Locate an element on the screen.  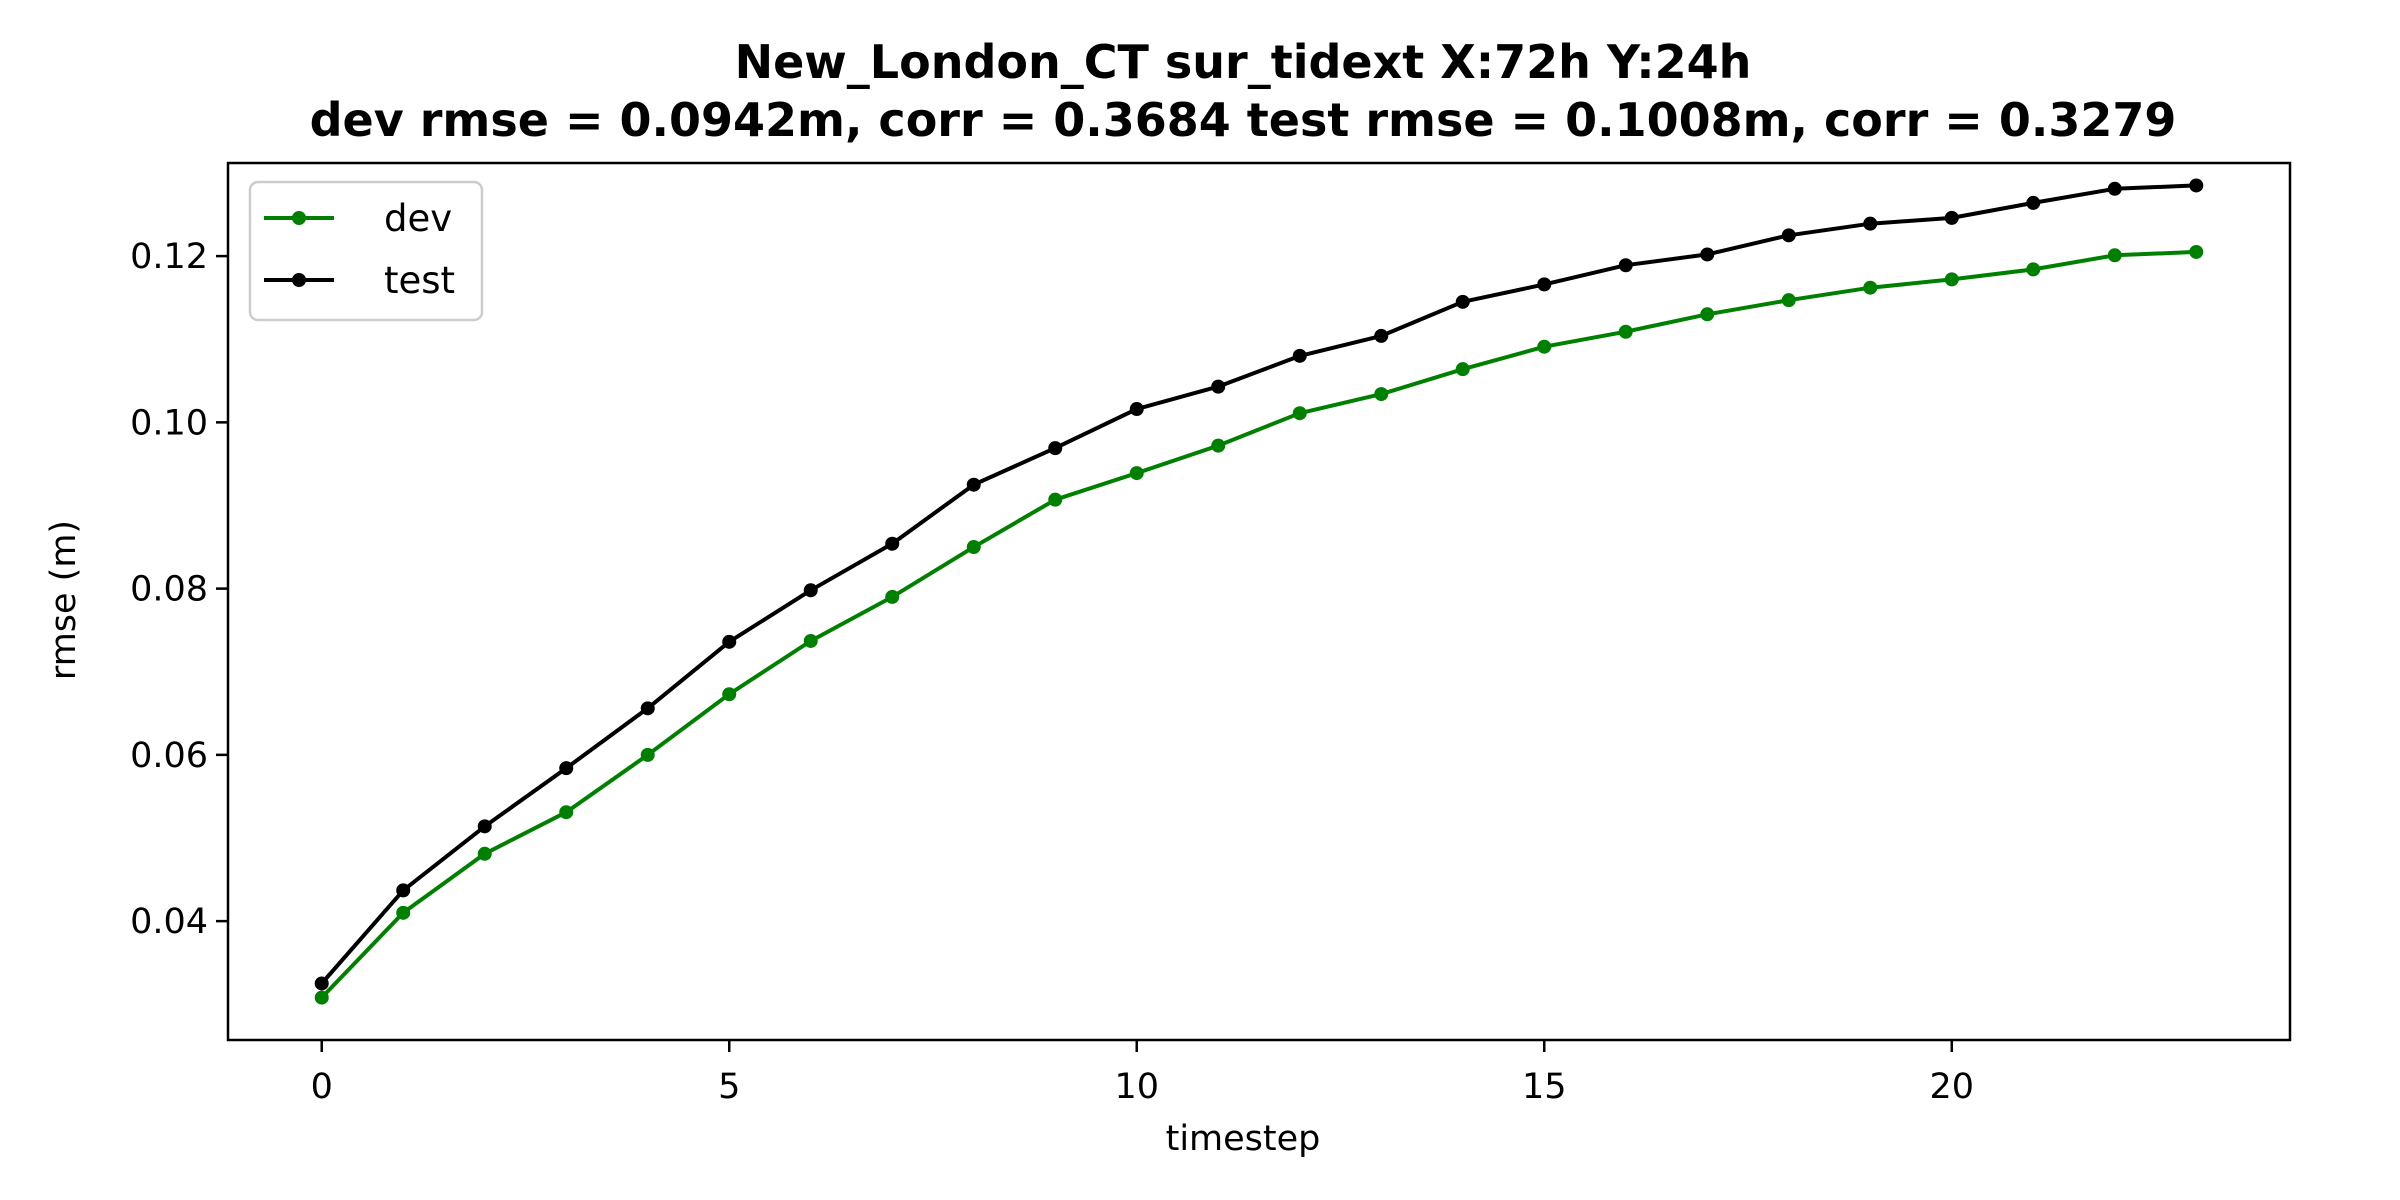
x-tick-label: 0 is located at coordinates (322, 1087).